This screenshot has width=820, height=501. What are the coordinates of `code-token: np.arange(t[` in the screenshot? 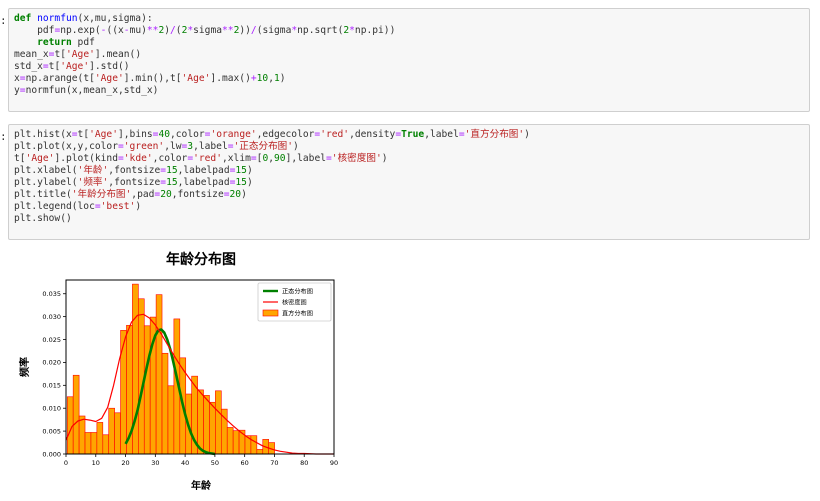 It's located at (60, 78).